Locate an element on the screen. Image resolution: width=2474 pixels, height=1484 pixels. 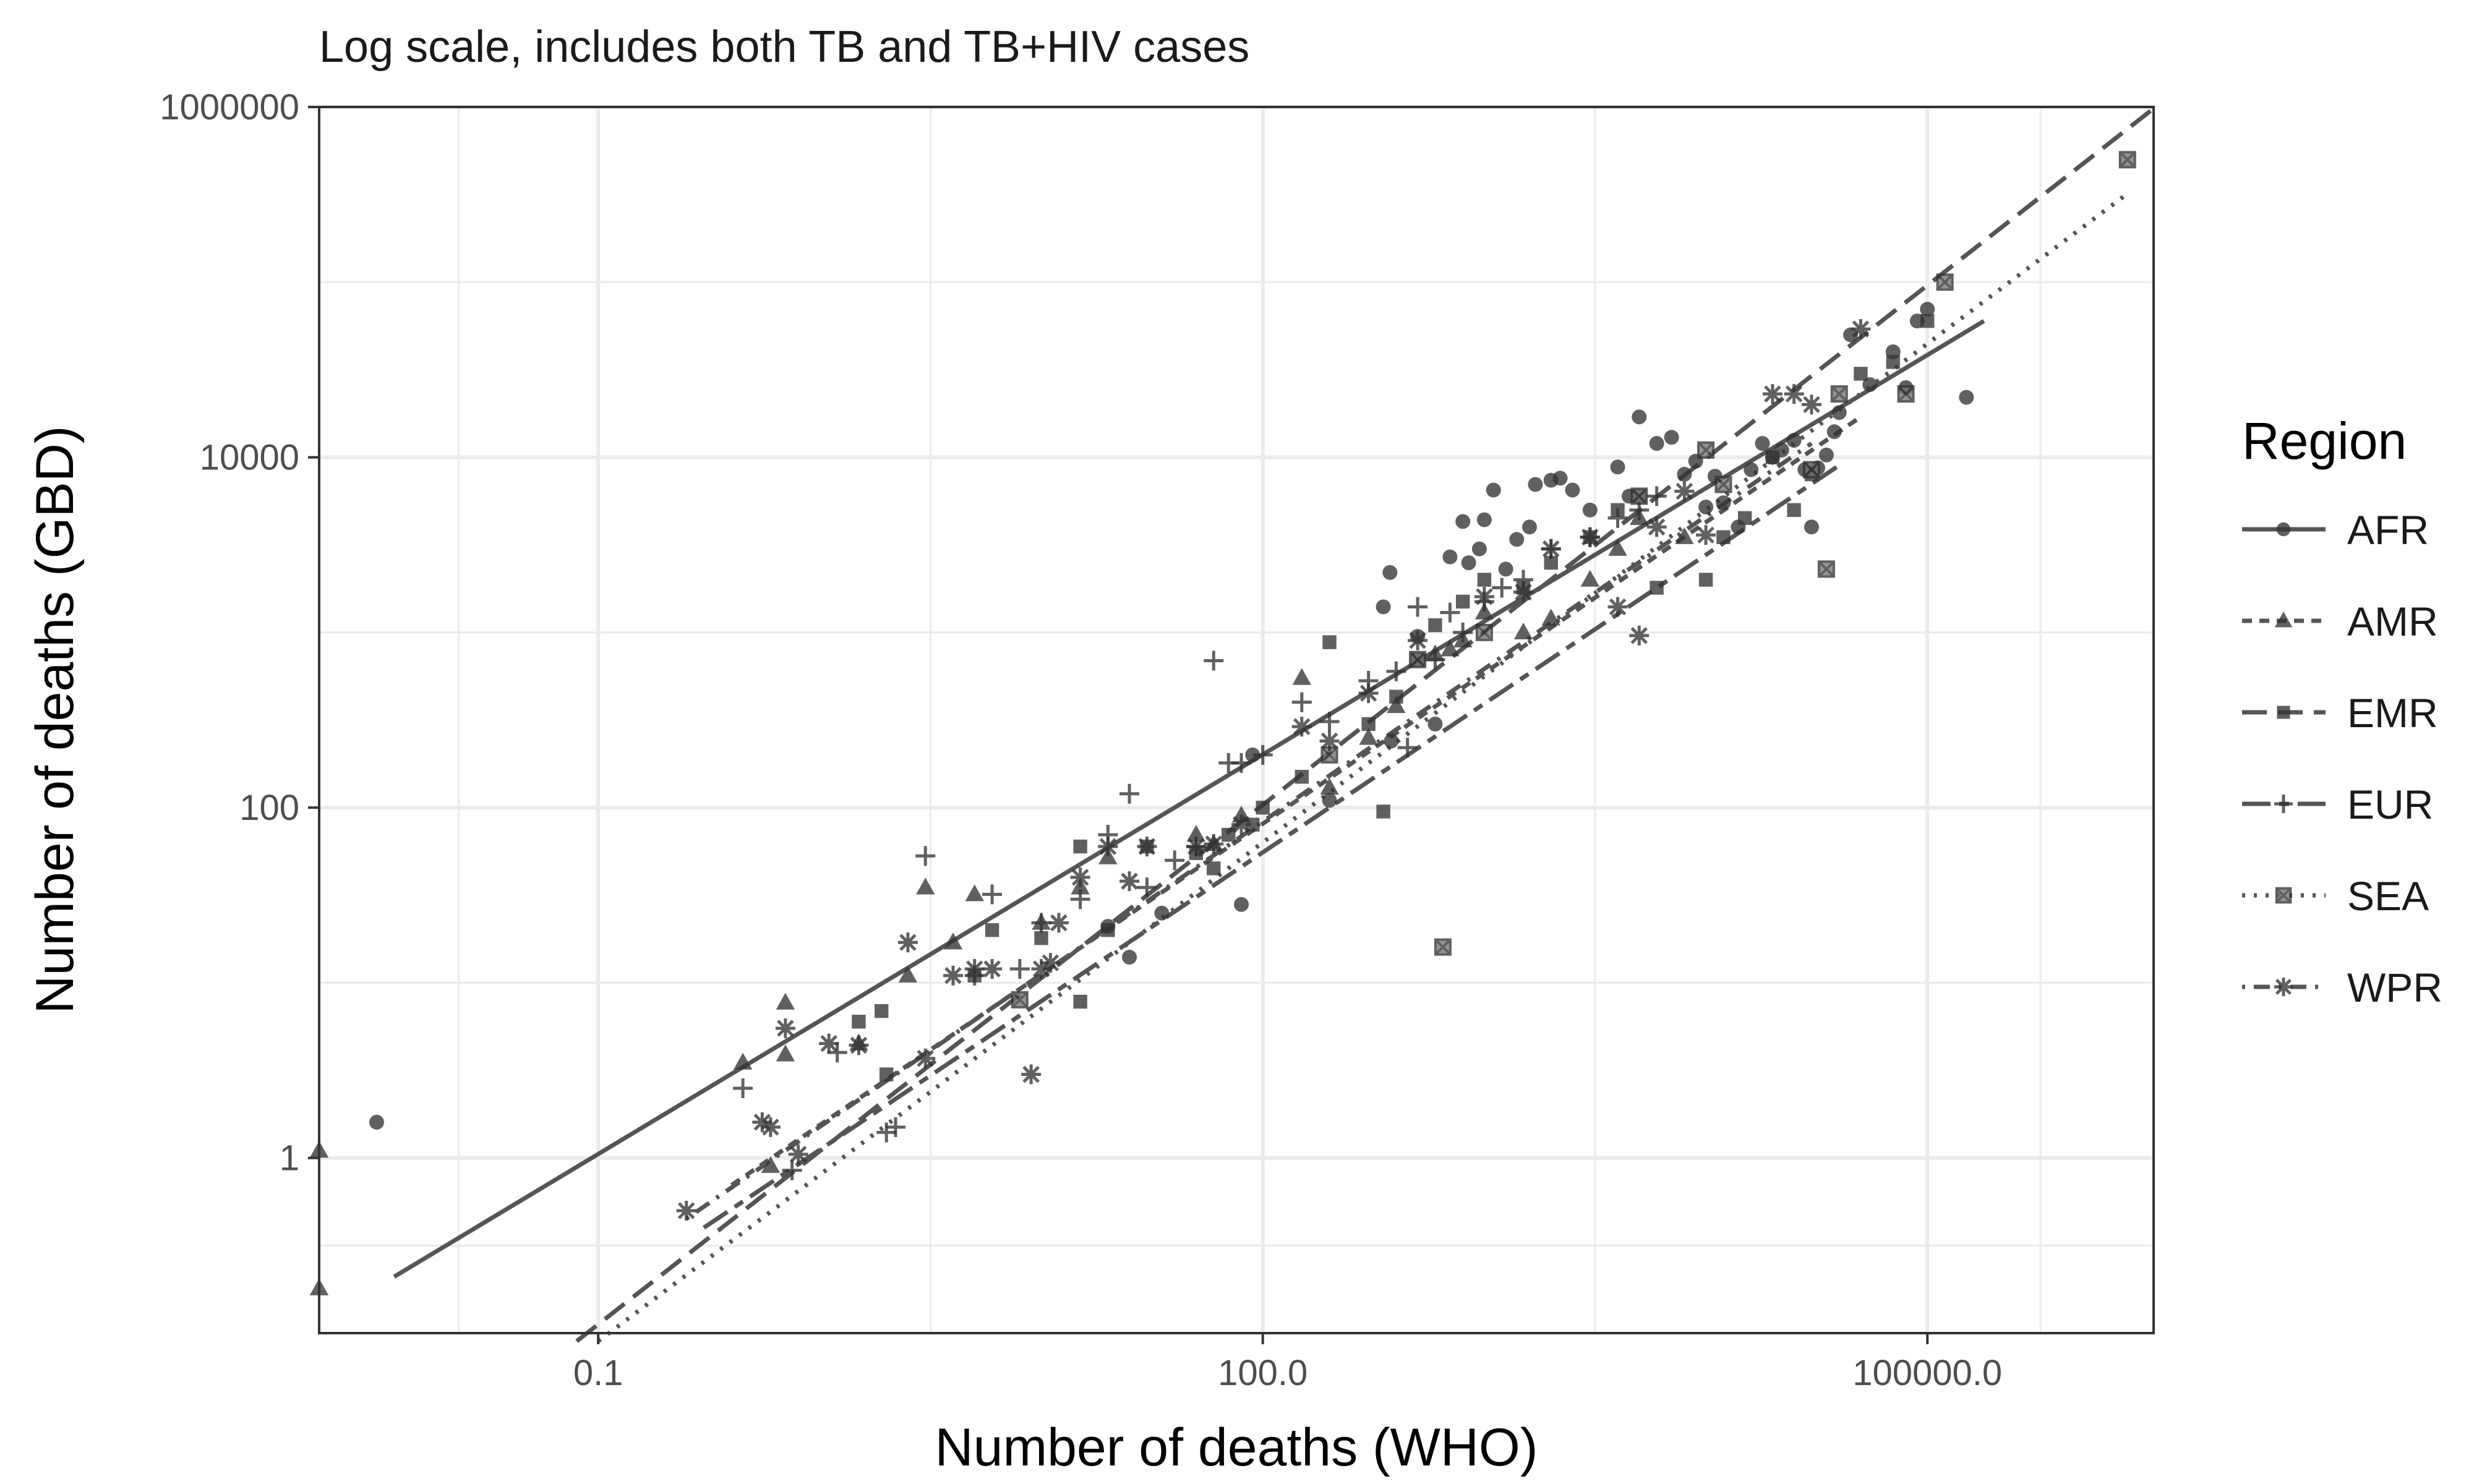
x-tick-label: 100.0 is located at coordinates (1263, 1373).